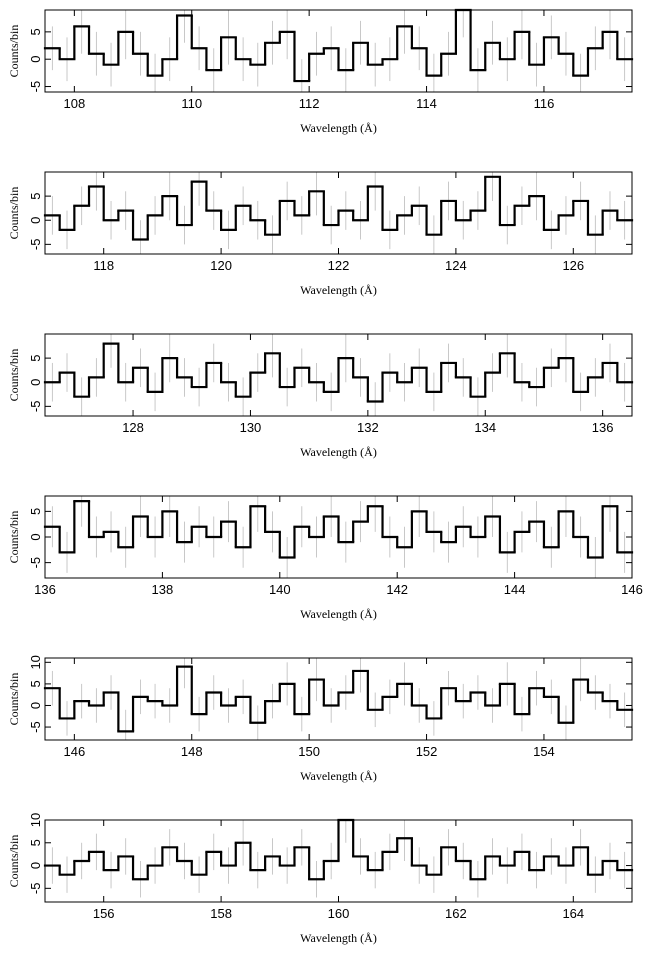  I want to click on x-tick-label: 132, so click(368, 427).